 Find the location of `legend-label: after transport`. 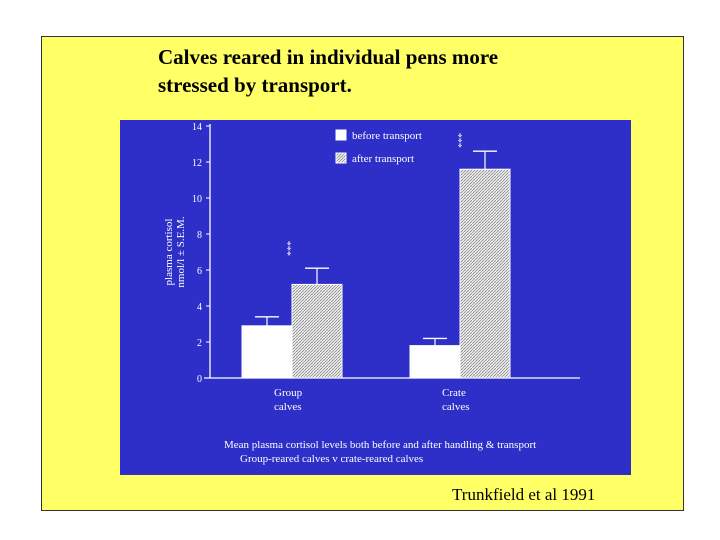

legend-label: after transport is located at coordinates (383, 159).